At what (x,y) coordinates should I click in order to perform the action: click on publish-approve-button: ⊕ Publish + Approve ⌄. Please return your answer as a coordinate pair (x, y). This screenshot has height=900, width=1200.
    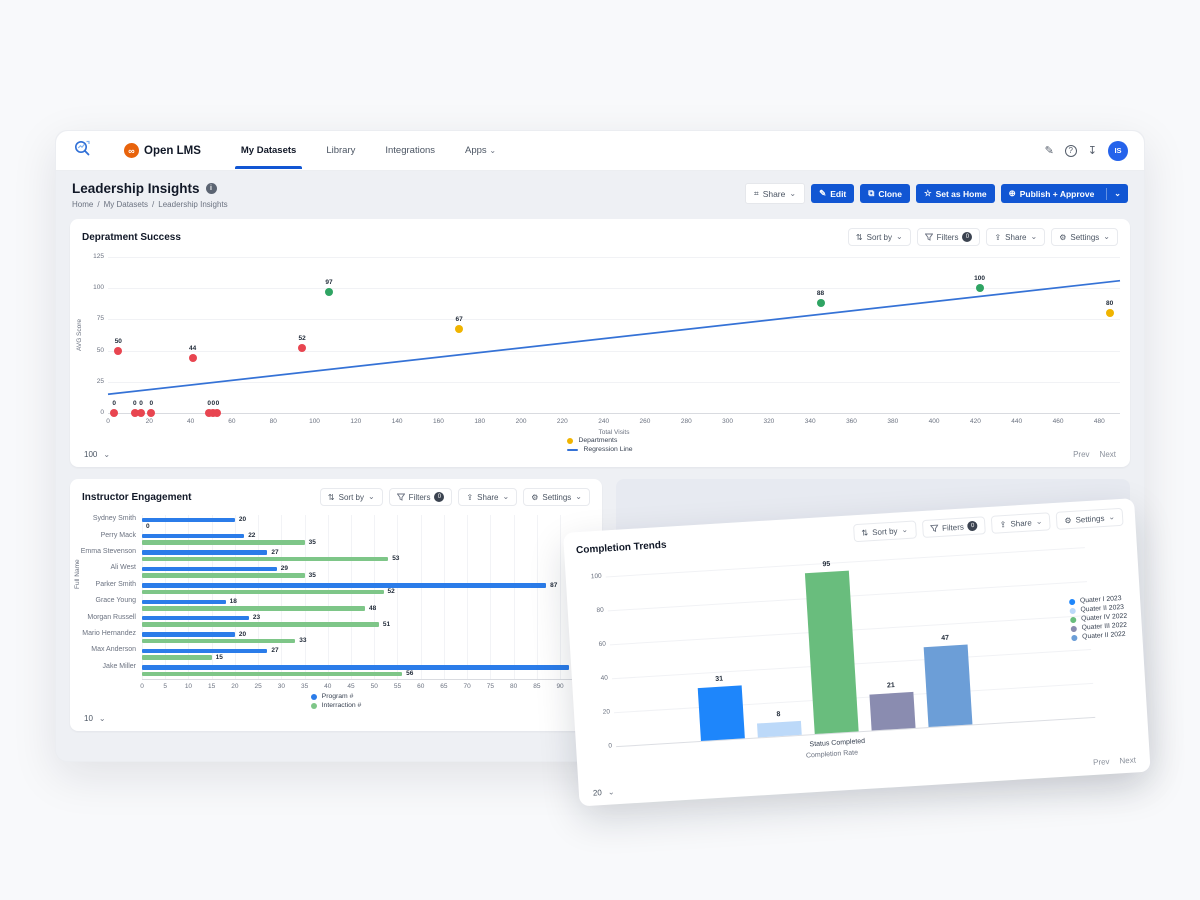
    Looking at the image, I should click on (1064, 193).